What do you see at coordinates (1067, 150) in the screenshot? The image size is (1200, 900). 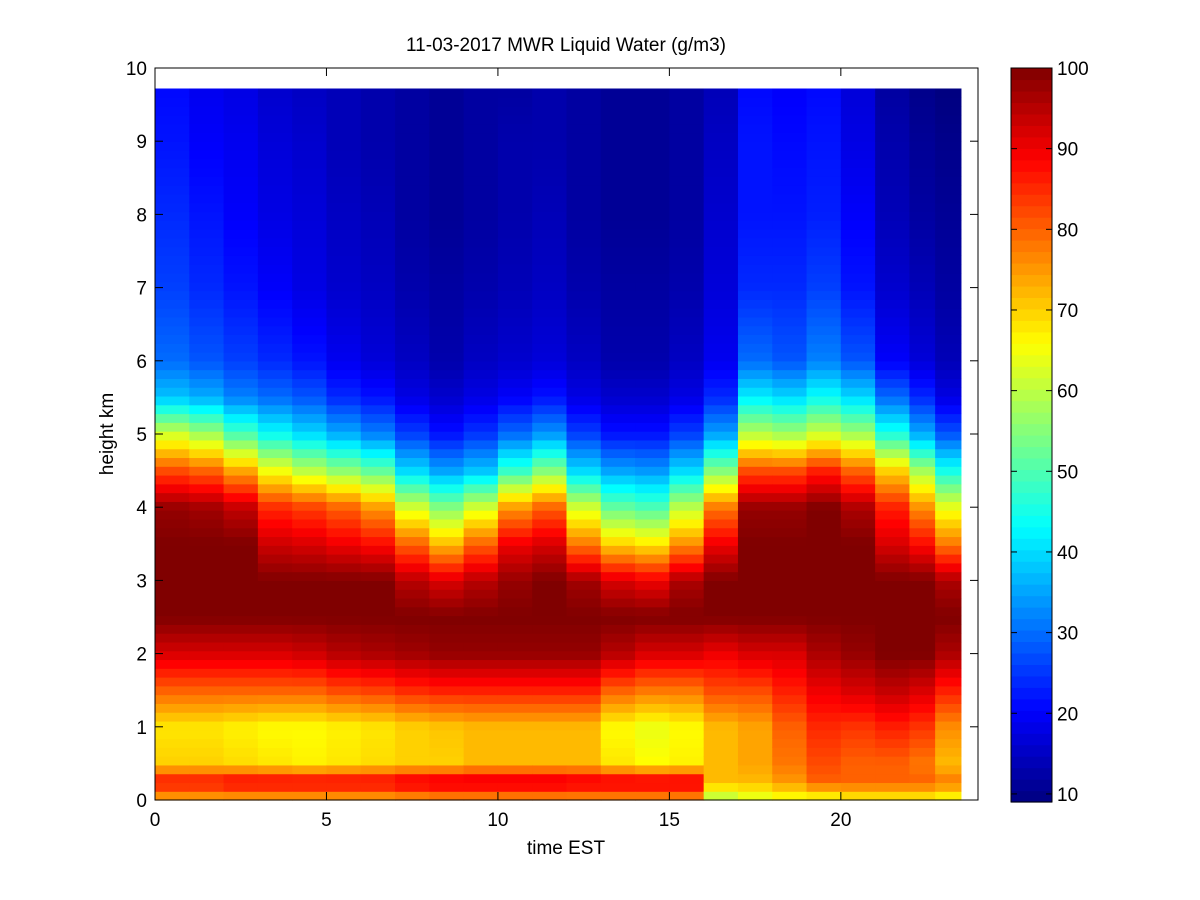 I see `colorbar-tick-label: 90` at bounding box center [1067, 150].